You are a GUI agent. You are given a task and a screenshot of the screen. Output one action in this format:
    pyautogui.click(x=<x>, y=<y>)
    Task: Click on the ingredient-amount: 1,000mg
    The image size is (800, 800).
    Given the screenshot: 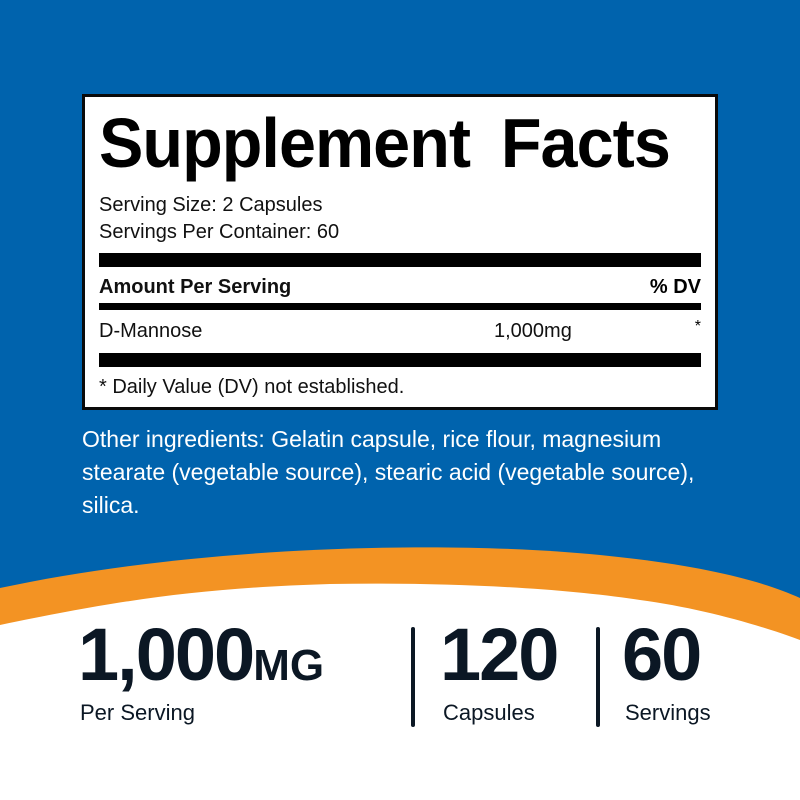 What is the action you would take?
    pyautogui.click(x=533, y=331)
    